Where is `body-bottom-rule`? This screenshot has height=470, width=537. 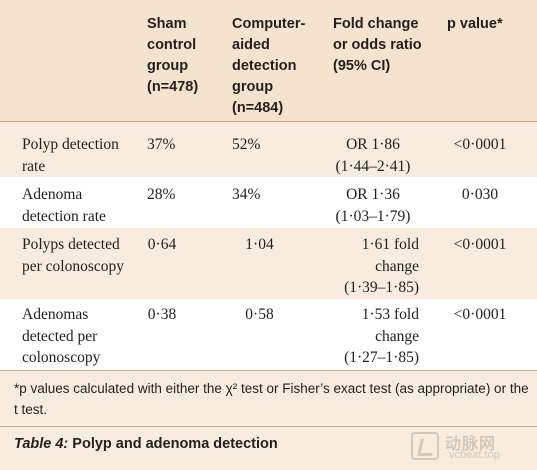
body-bottom-rule is located at coordinates (268, 370).